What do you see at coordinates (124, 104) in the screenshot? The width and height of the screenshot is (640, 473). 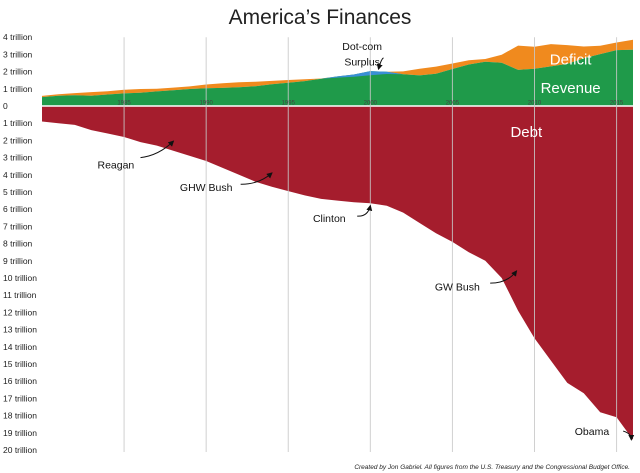 I see `x-tick-label: 1985` at bounding box center [124, 104].